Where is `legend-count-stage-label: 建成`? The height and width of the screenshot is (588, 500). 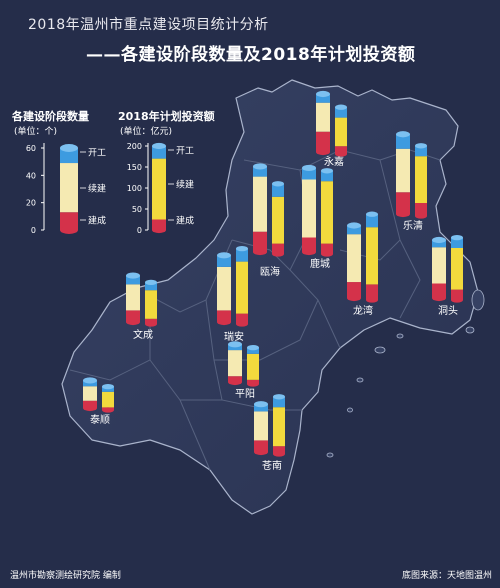 legend-count-stage-label: 建成 is located at coordinates (97, 221).